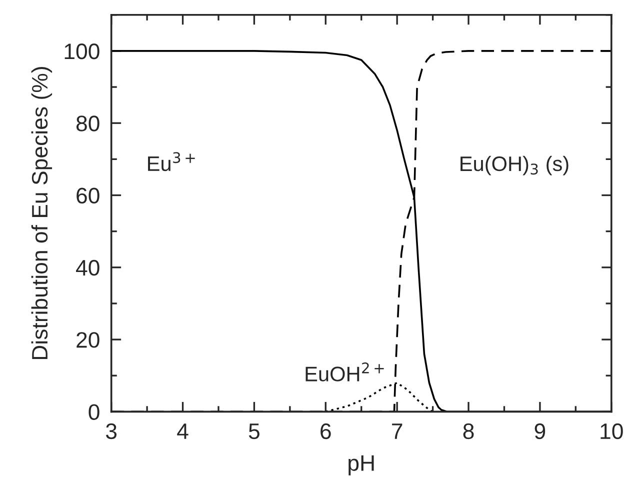 This screenshot has width=629, height=496. Describe the element at coordinates (540, 431) in the screenshot. I see `x-tick-label: 9` at that location.